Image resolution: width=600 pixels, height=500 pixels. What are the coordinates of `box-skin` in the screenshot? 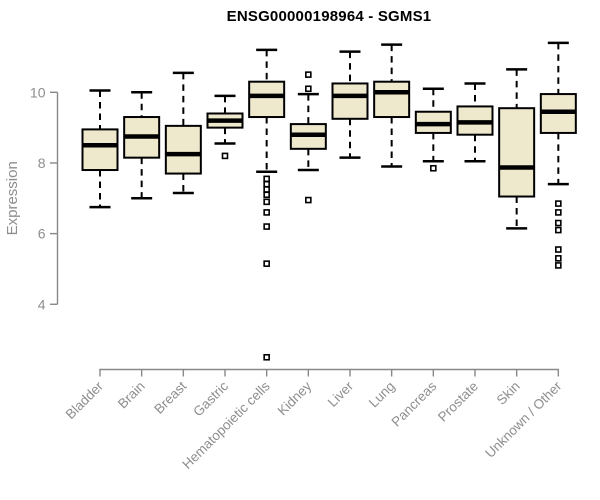 It's located at (517, 149).